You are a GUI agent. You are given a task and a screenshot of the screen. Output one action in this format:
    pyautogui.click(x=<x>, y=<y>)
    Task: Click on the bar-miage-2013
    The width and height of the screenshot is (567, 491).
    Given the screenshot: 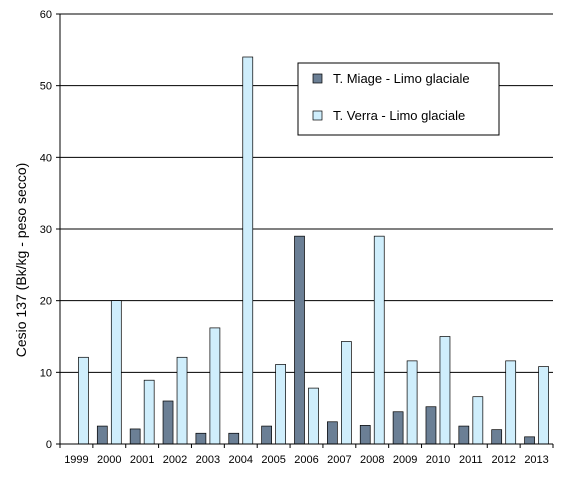 What is the action you would take?
    pyautogui.click(x=529, y=440)
    